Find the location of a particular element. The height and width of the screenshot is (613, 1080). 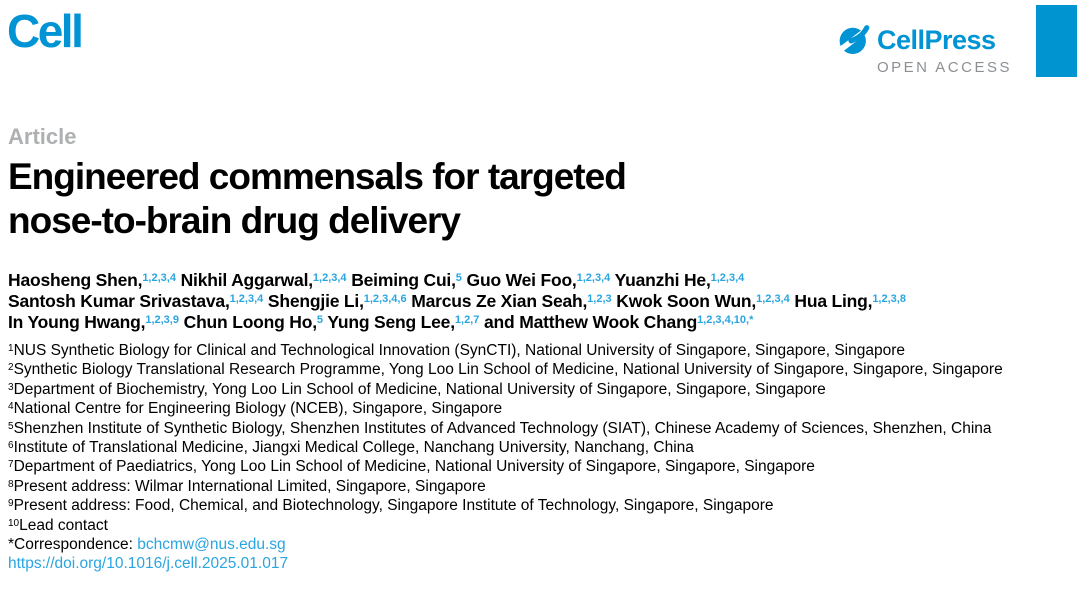

affiliation-number: 6 is located at coordinates (11, 446).